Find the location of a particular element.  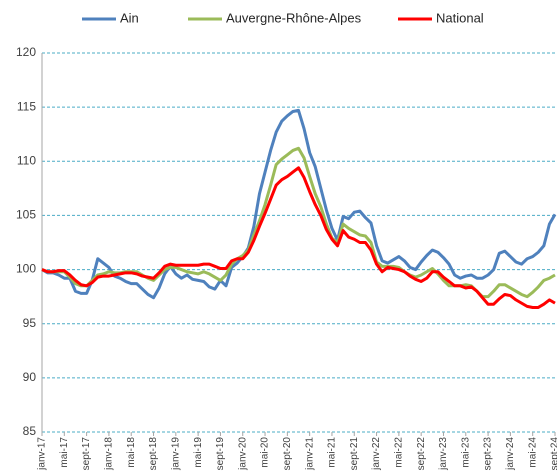

x-tick-label: janv-22 is located at coordinates (376, 454).